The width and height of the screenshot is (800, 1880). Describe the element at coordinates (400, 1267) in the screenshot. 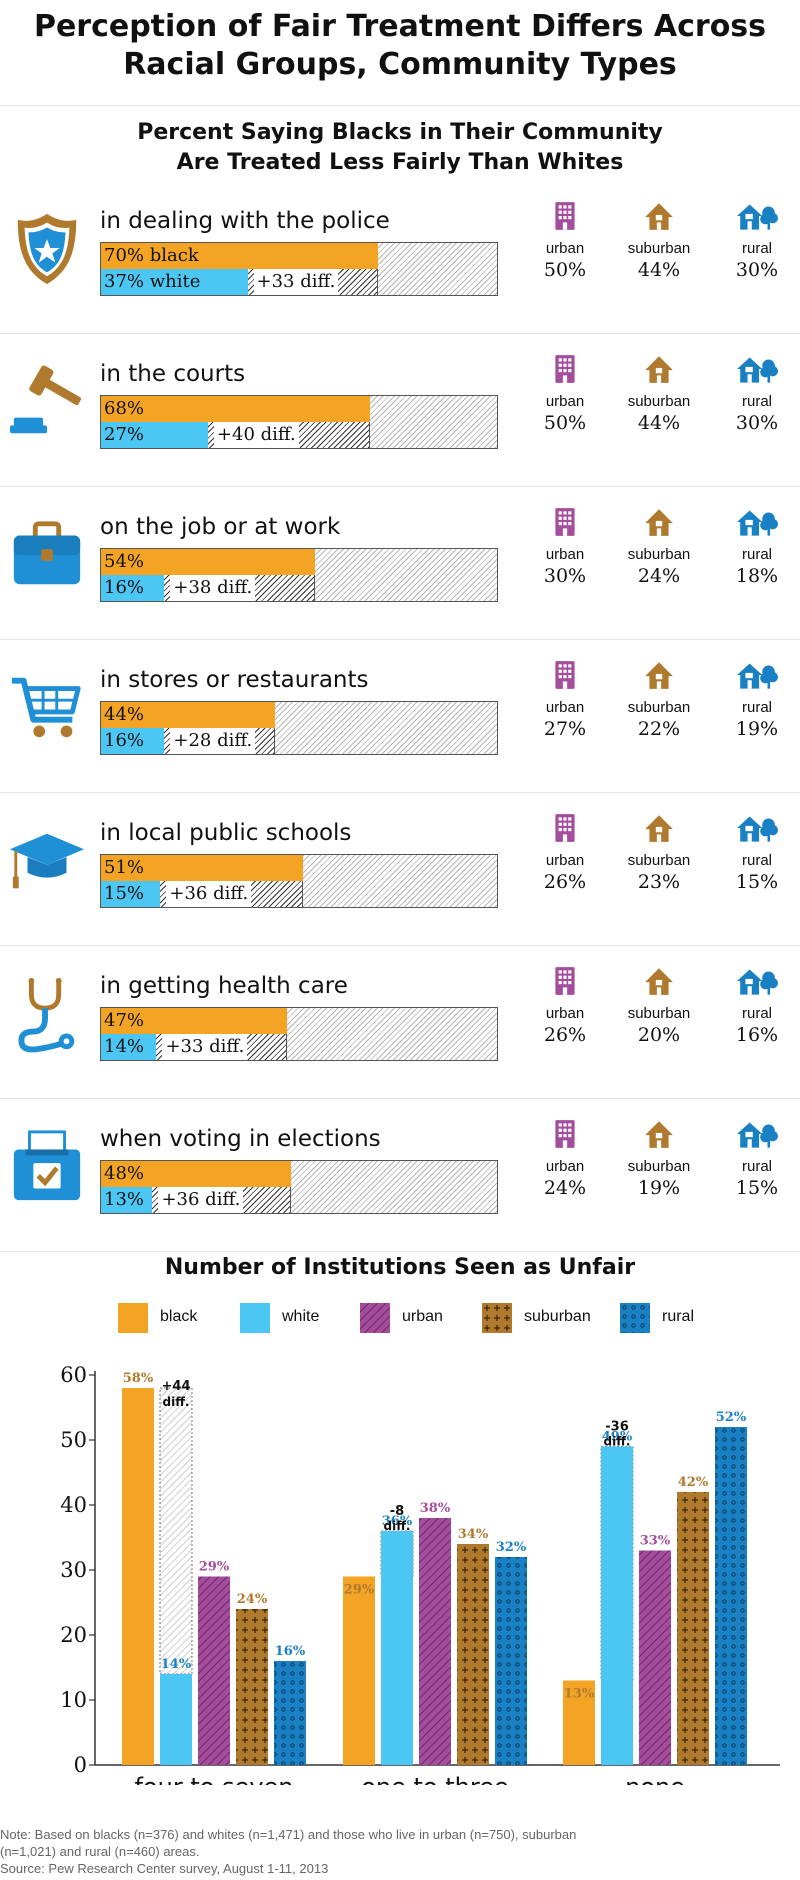

I see `chart-title: Number of Institutions Seen as Unfair` at that location.